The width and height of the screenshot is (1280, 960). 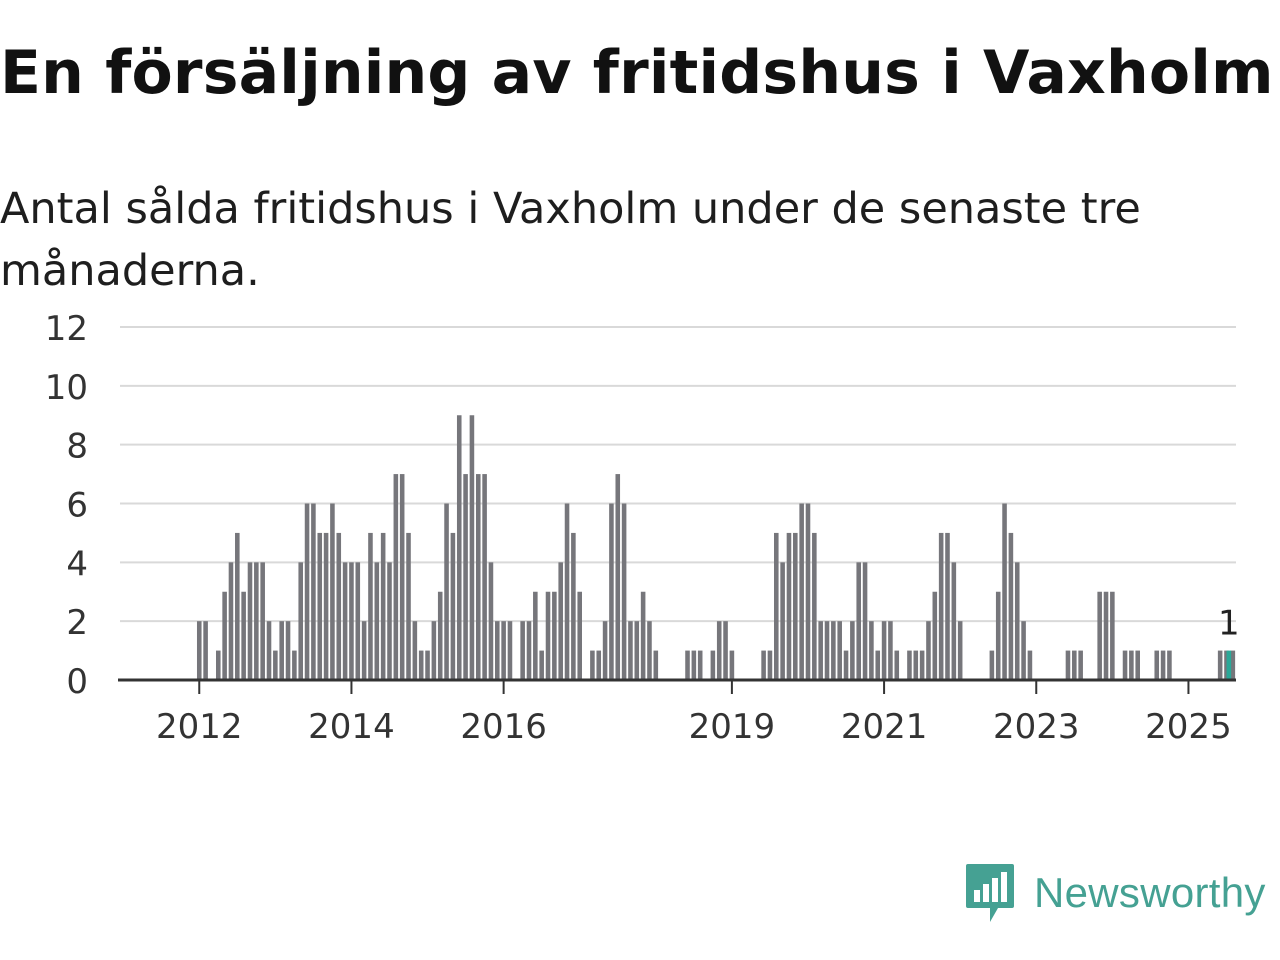 What do you see at coordinates (77, 447) in the screenshot?
I see `y-tick-label: 8` at bounding box center [77, 447].